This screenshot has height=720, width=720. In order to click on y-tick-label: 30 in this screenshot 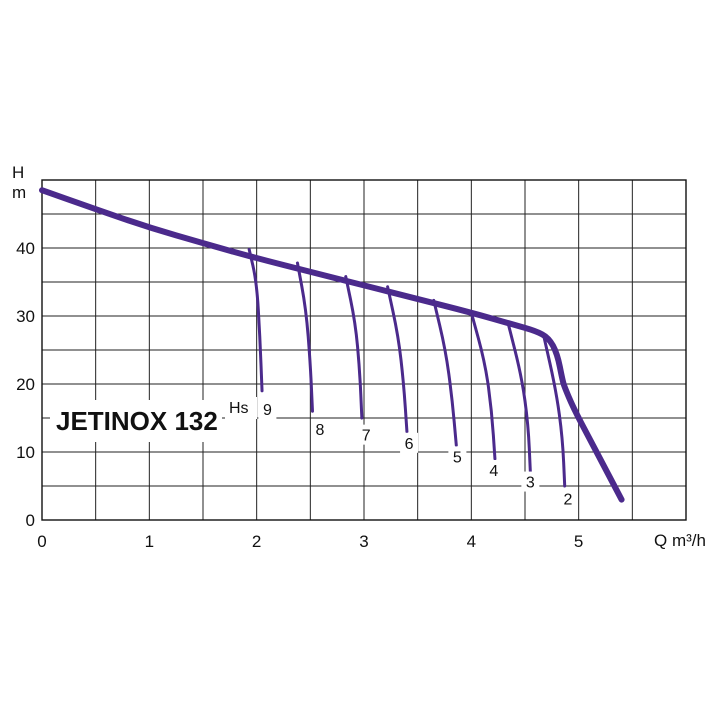, I will do `click(25, 316)`.